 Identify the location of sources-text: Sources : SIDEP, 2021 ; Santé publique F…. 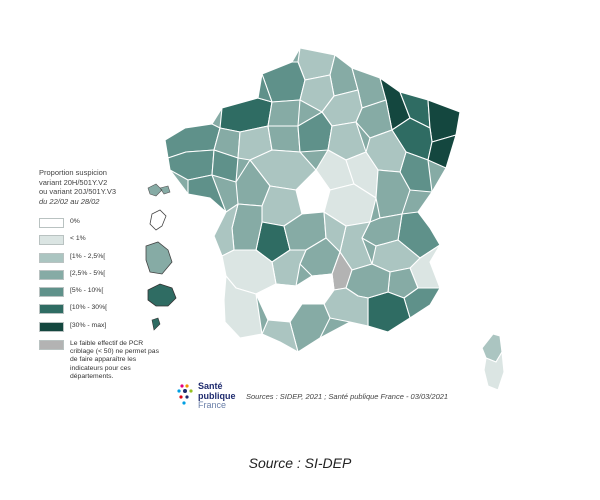
(347, 396).